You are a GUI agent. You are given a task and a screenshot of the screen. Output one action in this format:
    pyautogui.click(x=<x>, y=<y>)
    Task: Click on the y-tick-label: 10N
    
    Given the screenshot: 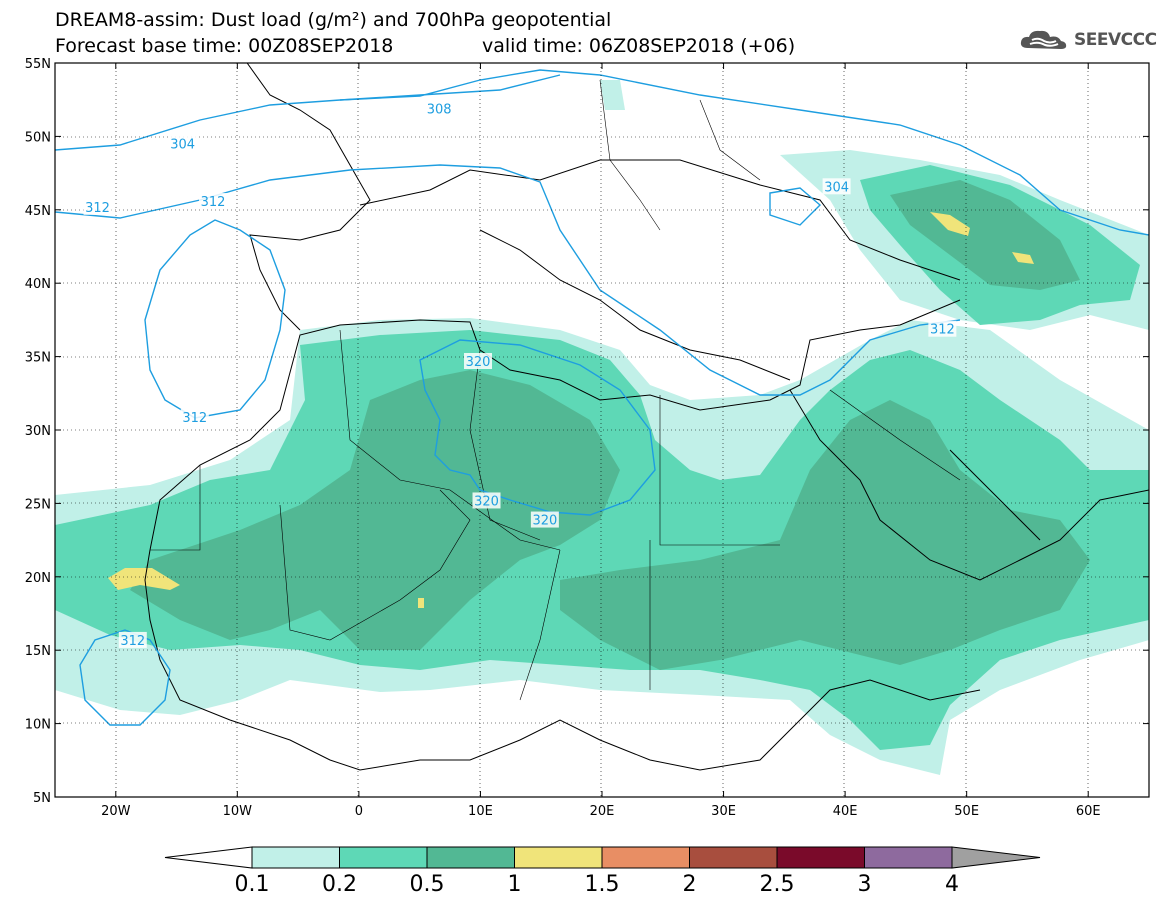 What is the action you would take?
    pyautogui.click(x=38, y=725)
    